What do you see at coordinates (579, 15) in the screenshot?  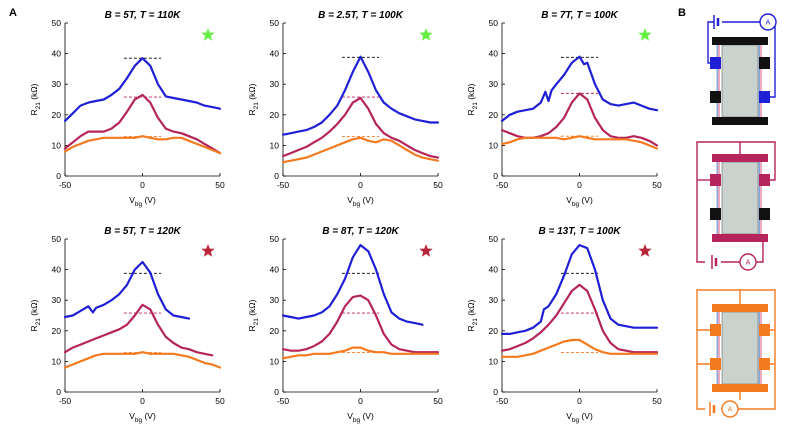 I see `chart-title: B = 7T, T = 100K` at bounding box center [579, 15].